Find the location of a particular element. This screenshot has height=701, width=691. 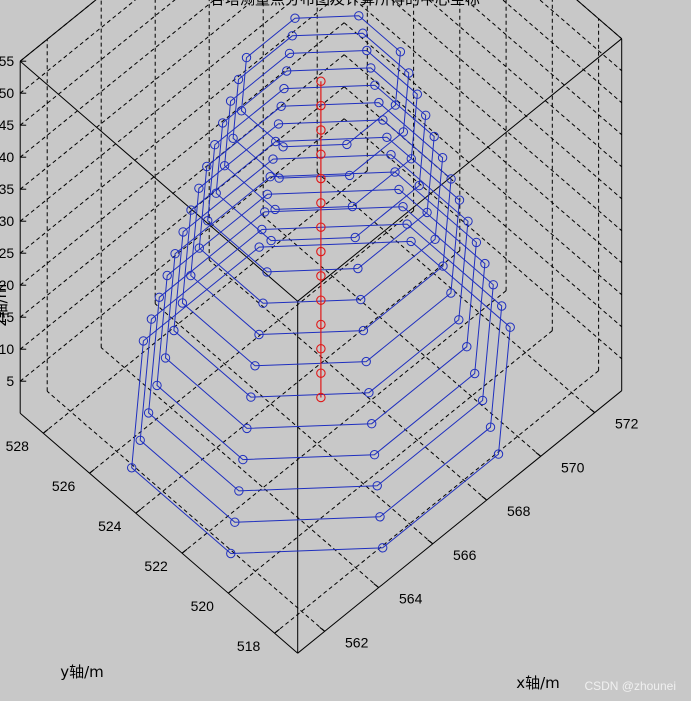

y-tick-label: 522 is located at coordinates (156, 566).